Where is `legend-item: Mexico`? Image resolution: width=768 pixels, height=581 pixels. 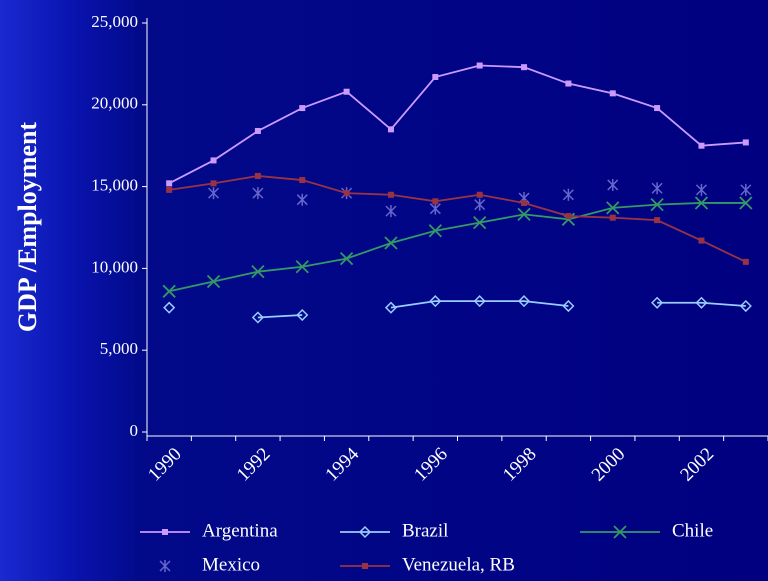
legend-item: Mexico is located at coordinates (209, 564).